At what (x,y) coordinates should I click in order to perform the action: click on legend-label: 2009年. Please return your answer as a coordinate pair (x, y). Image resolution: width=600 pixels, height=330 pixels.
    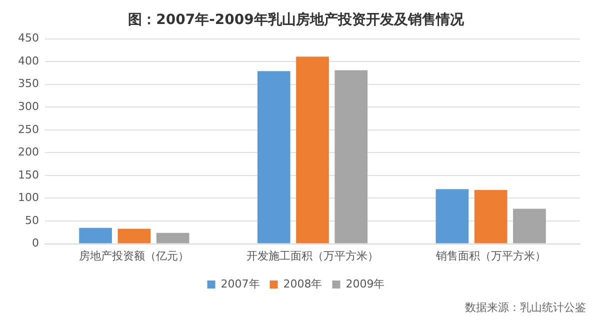
    Looking at the image, I should click on (365, 283).